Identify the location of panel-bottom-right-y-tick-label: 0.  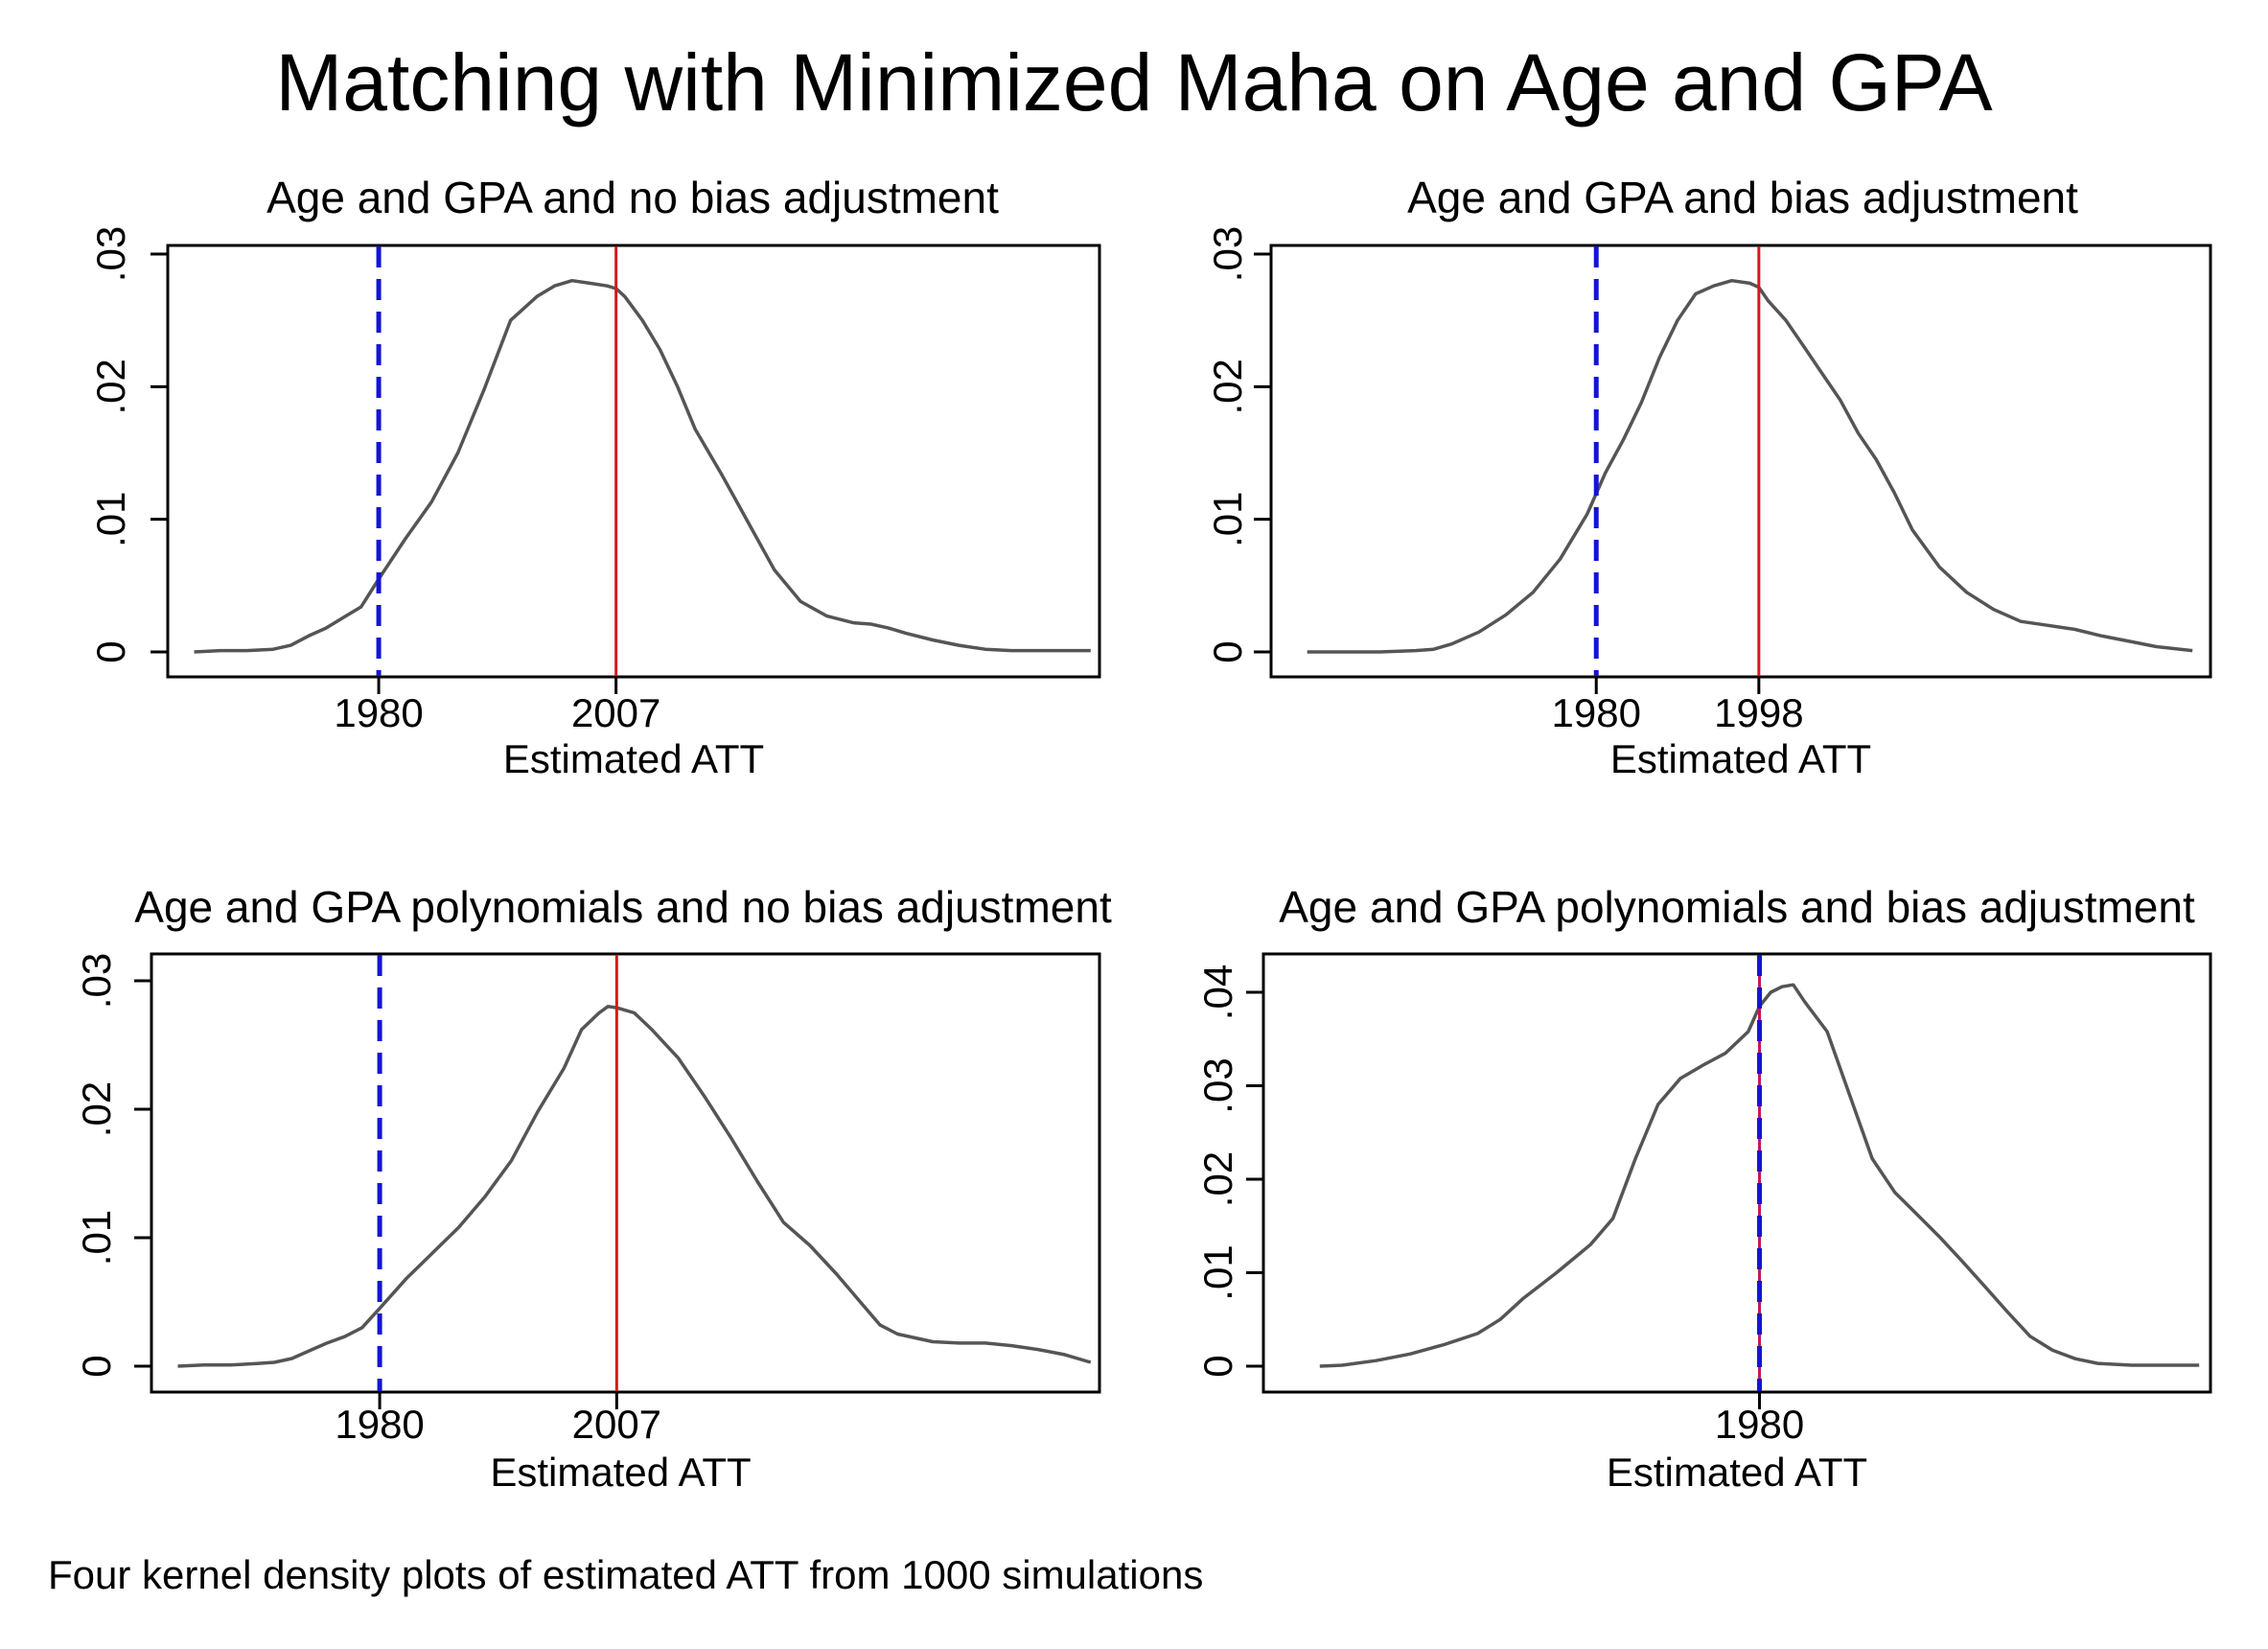
(1217, 1366).